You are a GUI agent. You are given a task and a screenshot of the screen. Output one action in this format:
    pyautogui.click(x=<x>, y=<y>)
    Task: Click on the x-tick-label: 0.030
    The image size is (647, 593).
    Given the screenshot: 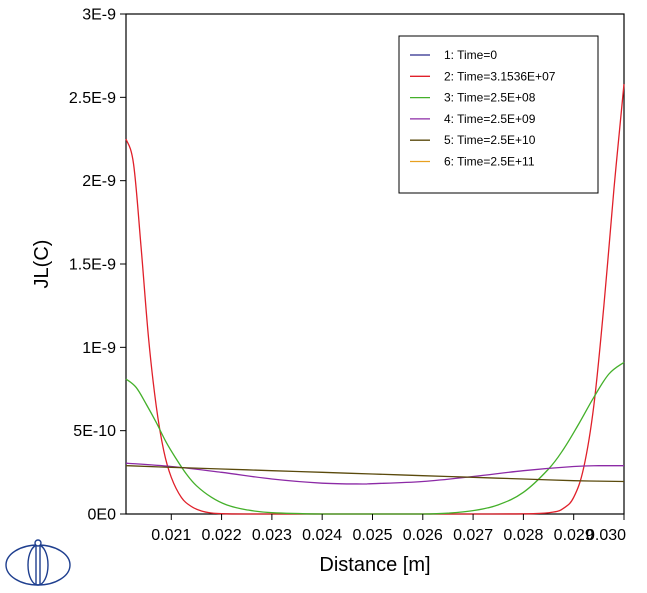 What is the action you would take?
    pyautogui.click(x=606, y=535)
    